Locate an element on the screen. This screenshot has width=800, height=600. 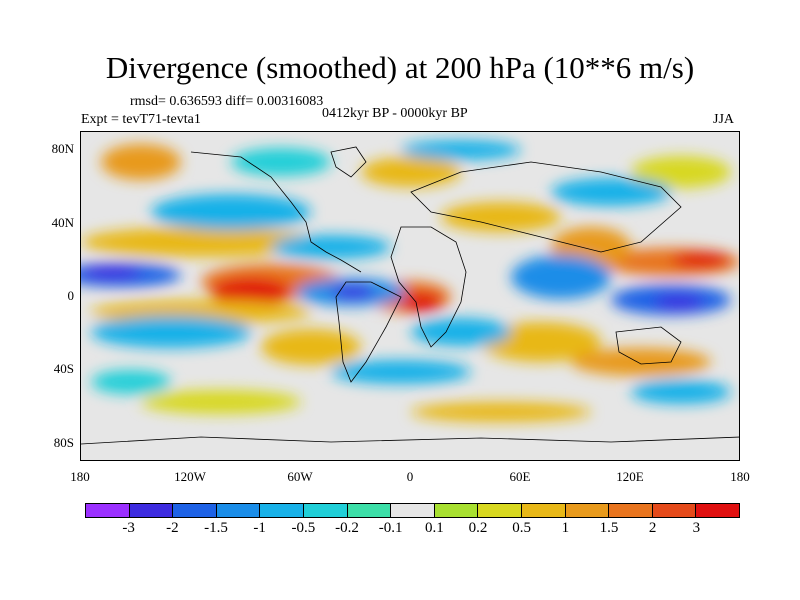
stats-label: rmsd= 0.636593 diff= 0.00316083 is located at coordinates (227, 101).